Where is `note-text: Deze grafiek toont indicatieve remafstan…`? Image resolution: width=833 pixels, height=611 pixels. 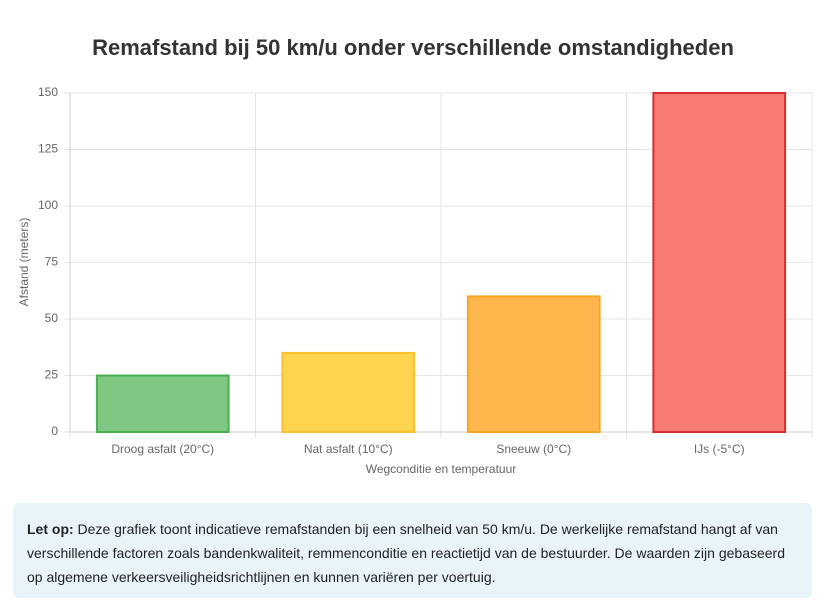
note-text: Deze grafiek toont indicatieve remafstan… is located at coordinates (406, 553).